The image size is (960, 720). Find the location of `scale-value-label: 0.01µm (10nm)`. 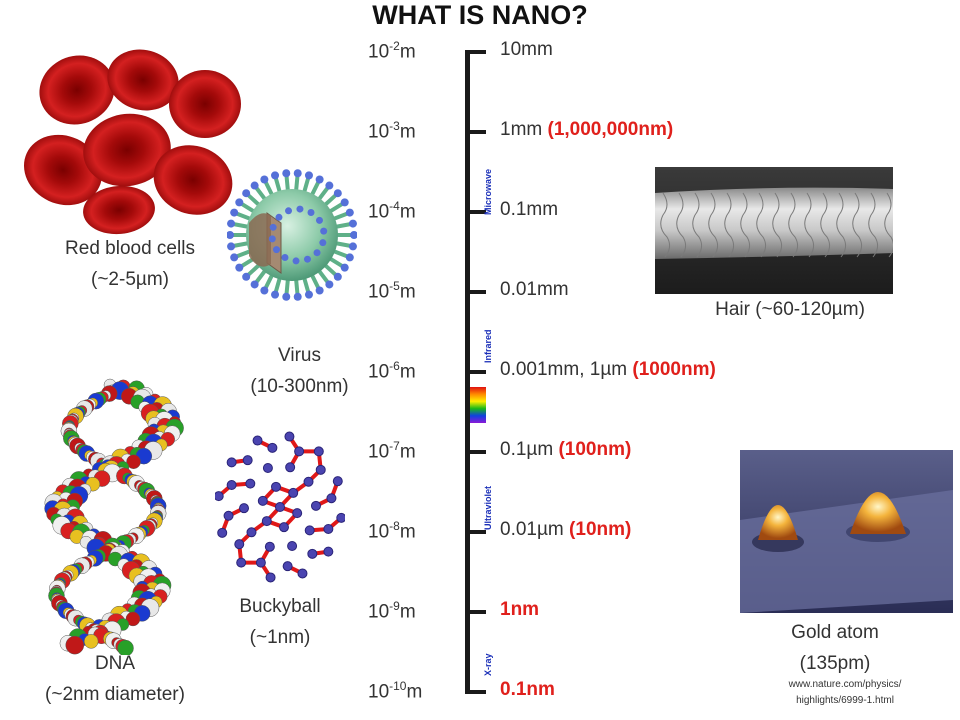

scale-value-label: 0.01µm (10nm) is located at coordinates (565, 530).